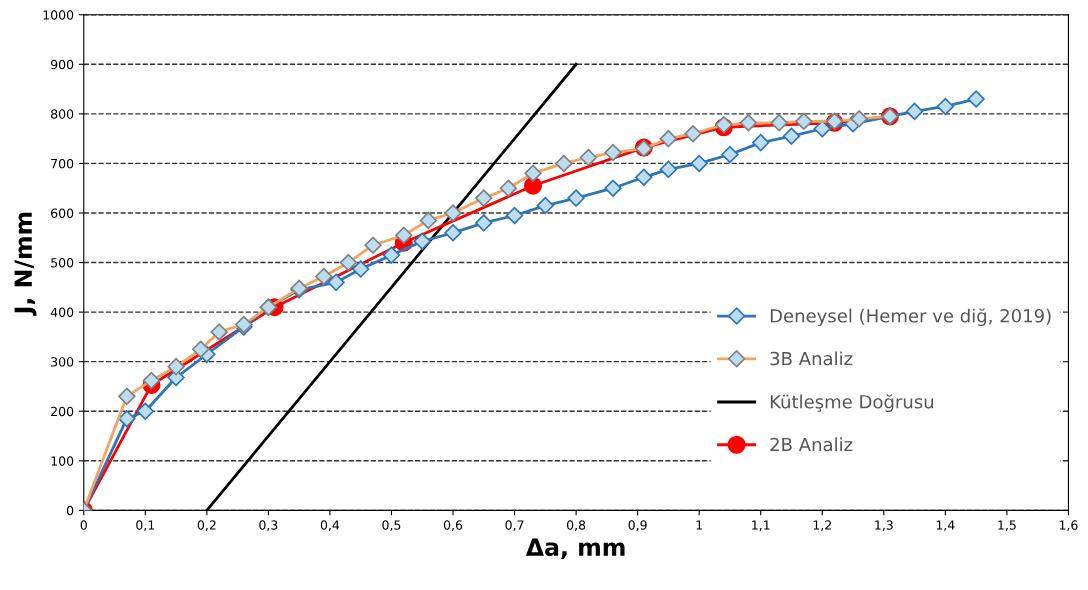  What do you see at coordinates (145, 526) in the screenshot?
I see `x-tick-label: 0,1` at bounding box center [145, 526].